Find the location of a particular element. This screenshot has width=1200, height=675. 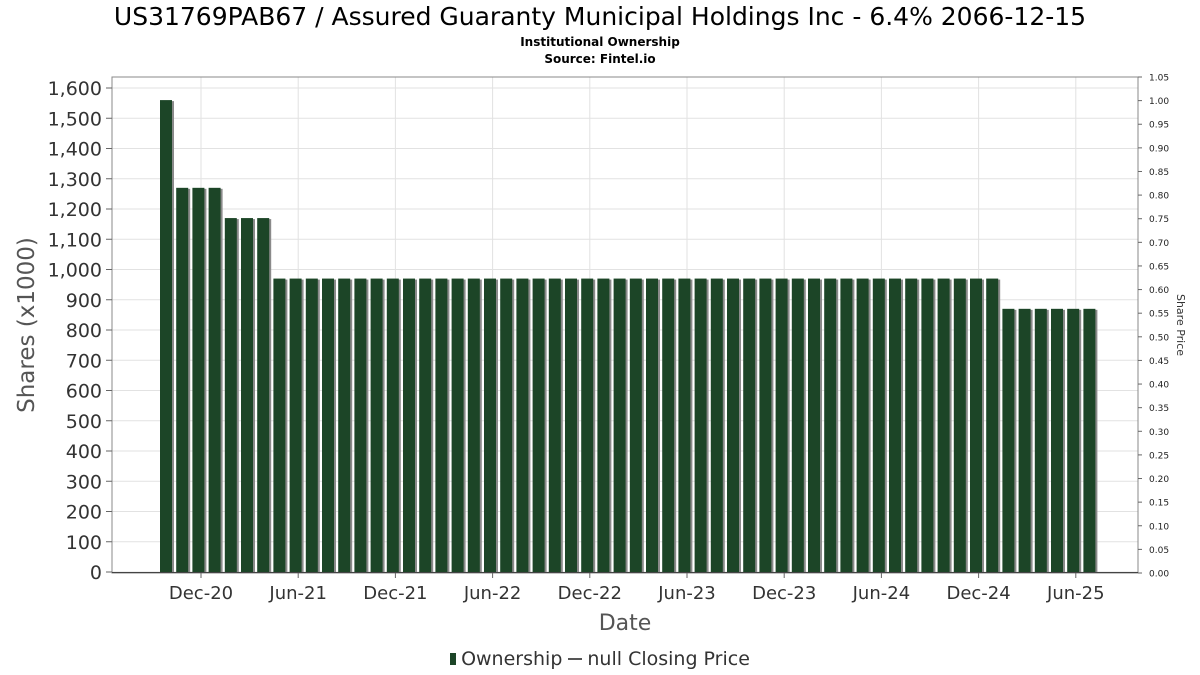

y2-tick-label: 0.60 is located at coordinates (1159, 291).